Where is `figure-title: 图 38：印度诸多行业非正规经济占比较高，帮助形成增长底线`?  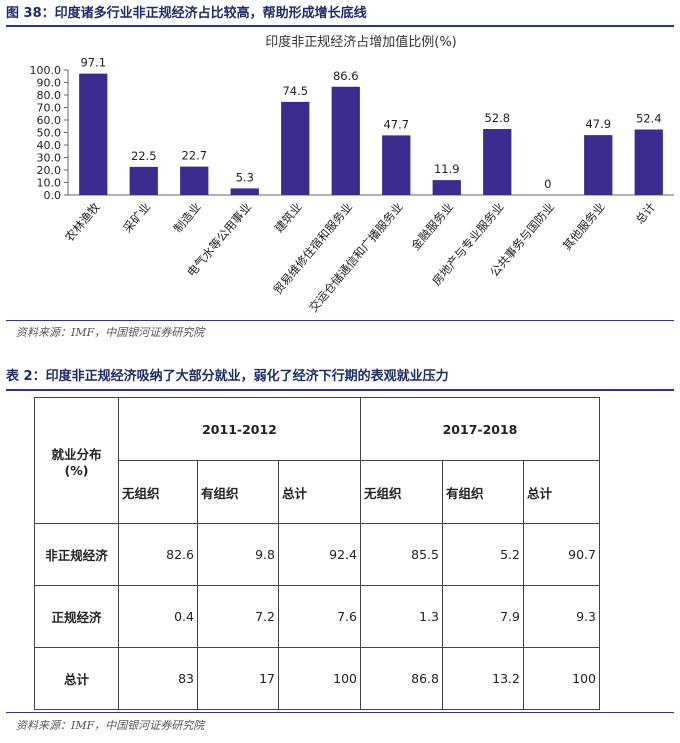 figure-title: 图 38：印度诸多行业非正规经济占比较高，帮助形成增长底线 is located at coordinates (186, 13).